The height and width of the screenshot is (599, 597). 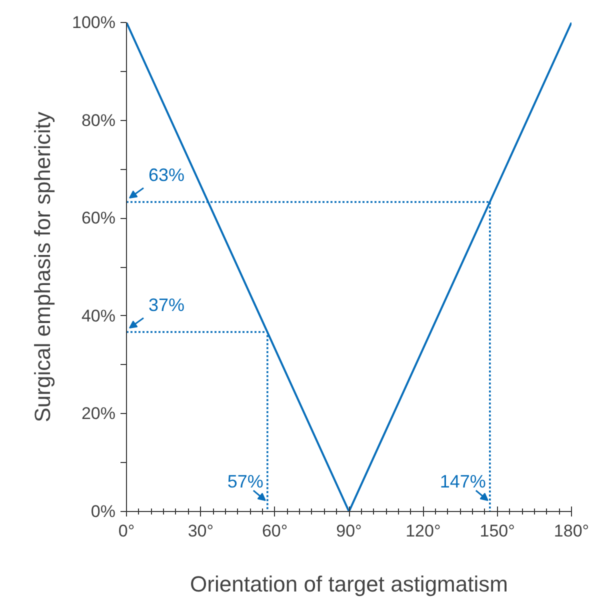 What do you see at coordinates (166, 305) in the screenshot?
I see `annotation: 37%` at bounding box center [166, 305].